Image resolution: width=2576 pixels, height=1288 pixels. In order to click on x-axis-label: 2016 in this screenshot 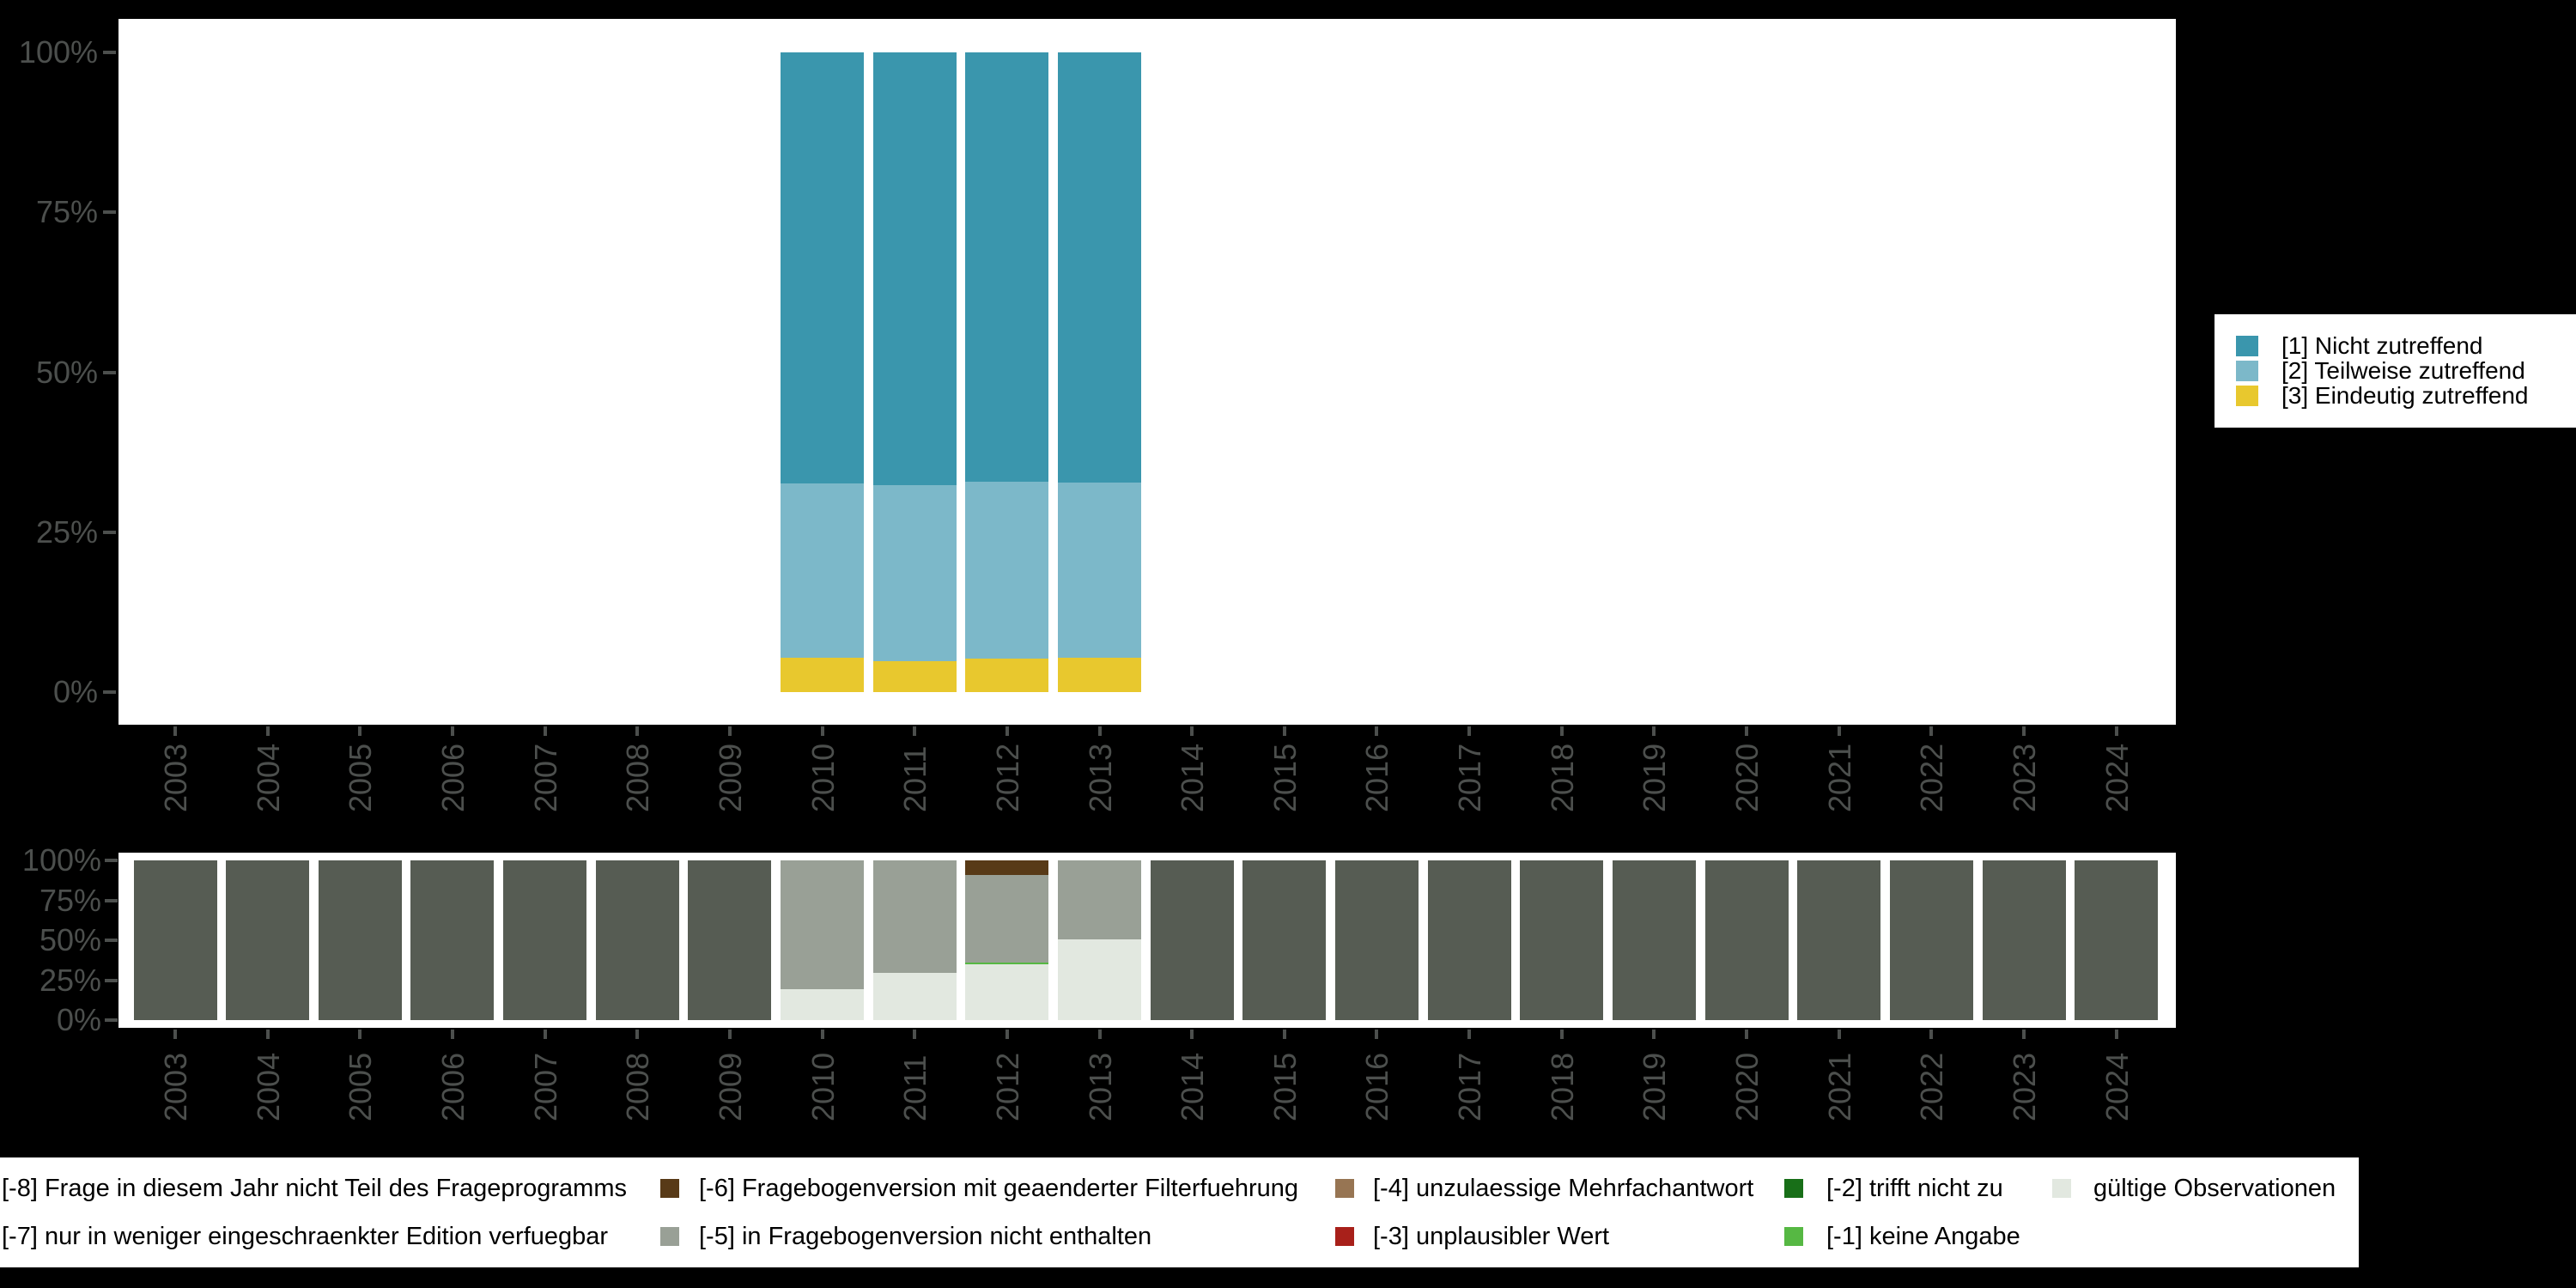, I will do `click(1377, 1086)`.